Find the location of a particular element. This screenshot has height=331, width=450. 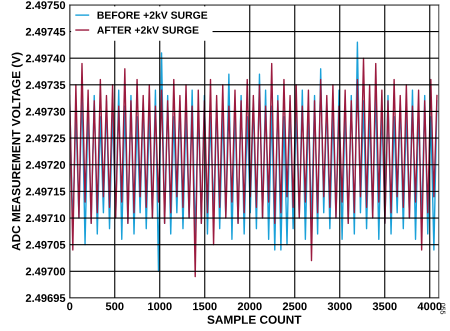

y-axis-title: ADC MEASUREMENT VOLTAGE (V) is located at coordinates (17, 151).